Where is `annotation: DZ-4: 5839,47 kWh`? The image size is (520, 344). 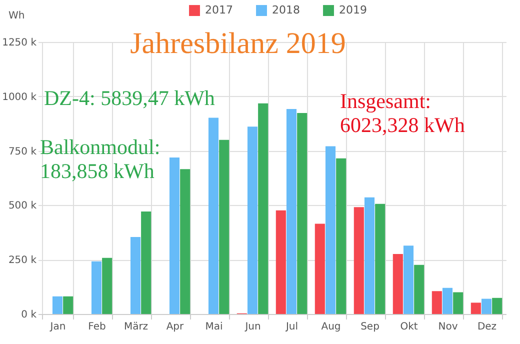
annotation: DZ-4: 5839,47 kWh is located at coordinates (130, 98).